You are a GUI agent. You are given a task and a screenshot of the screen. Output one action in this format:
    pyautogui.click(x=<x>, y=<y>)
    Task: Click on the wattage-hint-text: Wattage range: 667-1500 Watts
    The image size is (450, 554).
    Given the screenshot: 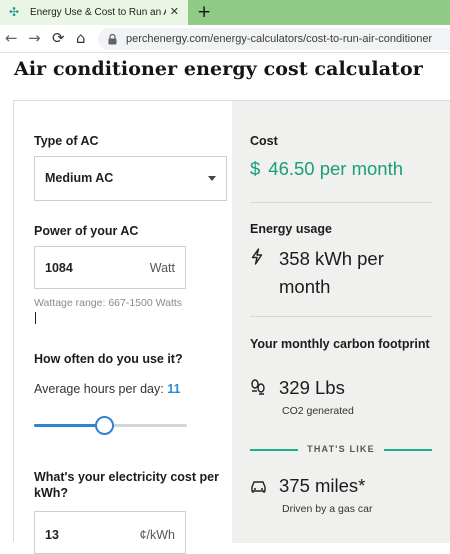 What is the action you would take?
    pyautogui.click(x=108, y=303)
    